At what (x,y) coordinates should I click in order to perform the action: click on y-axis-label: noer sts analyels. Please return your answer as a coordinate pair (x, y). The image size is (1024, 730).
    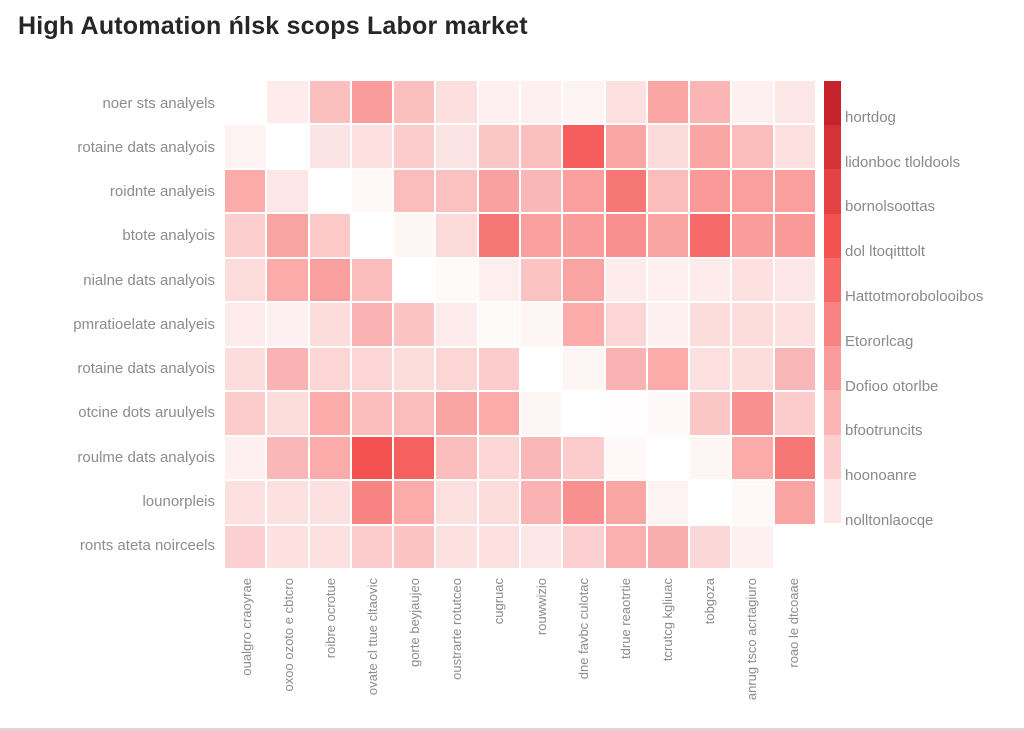
    Looking at the image, I should click on (158, 103).